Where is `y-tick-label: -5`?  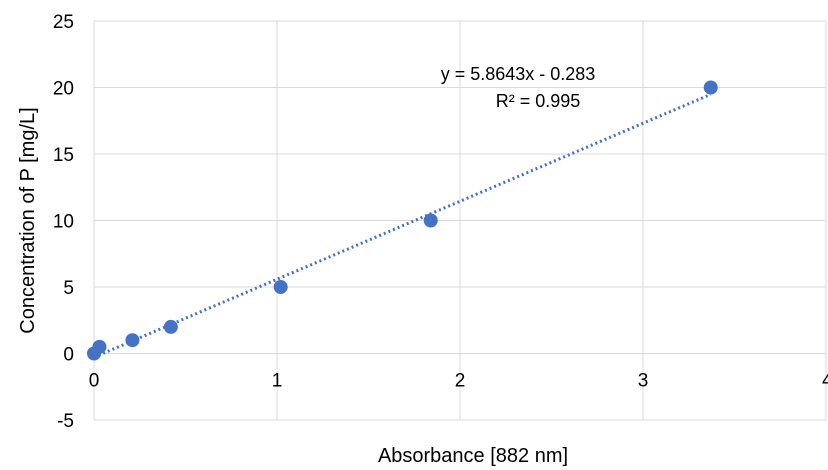
y-tick-label: -5 is located at coordinates (65, 421).